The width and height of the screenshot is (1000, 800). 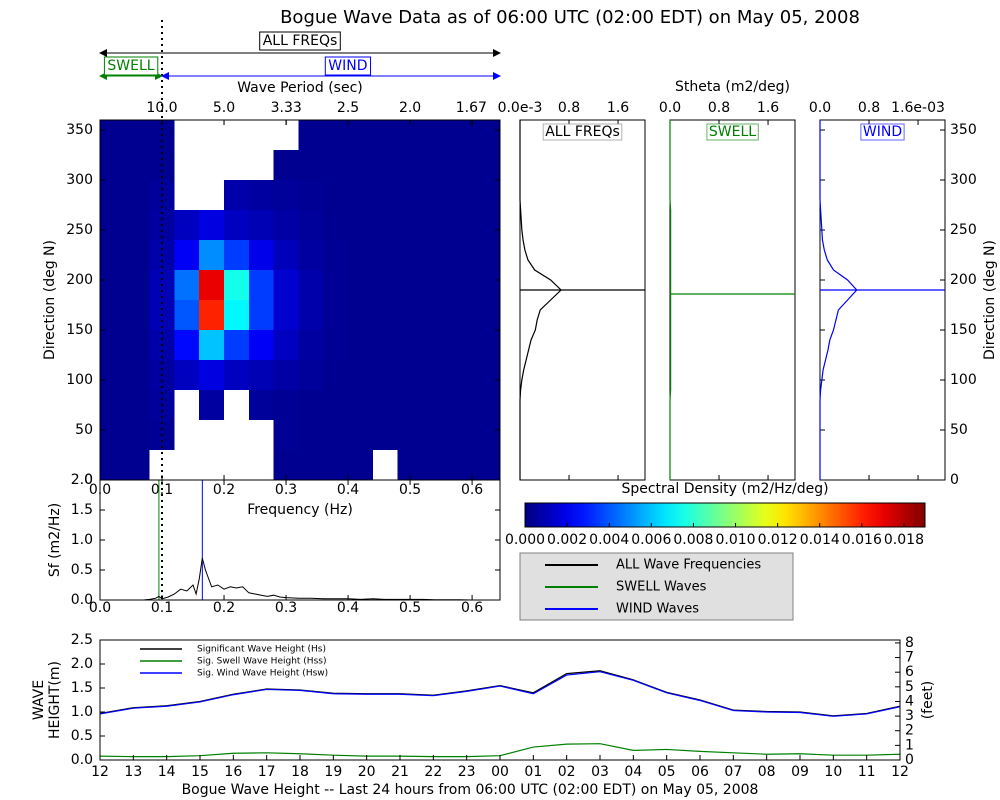 I want to click on y2-tick-label: 6, so click(x=909, y=672).